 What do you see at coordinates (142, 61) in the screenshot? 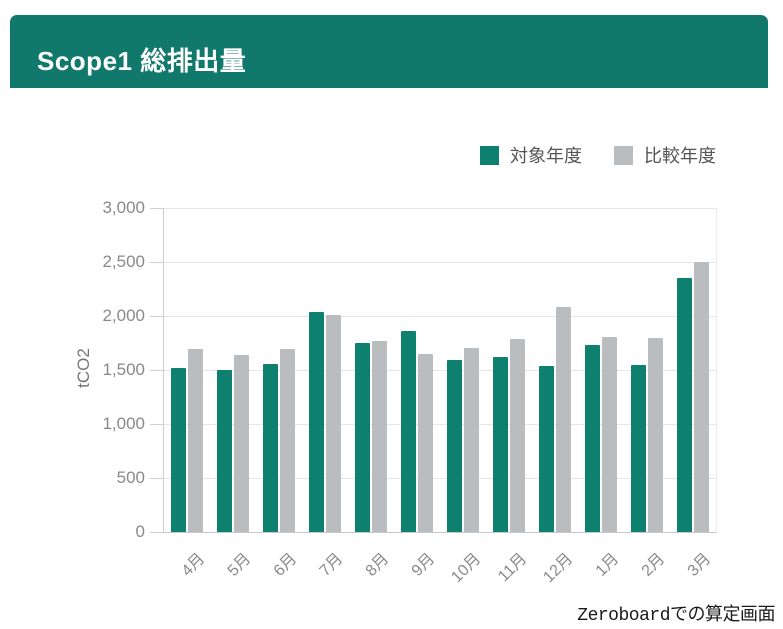
I see `page-title: Scope1 総排出量` at bounding box center [142, 61].